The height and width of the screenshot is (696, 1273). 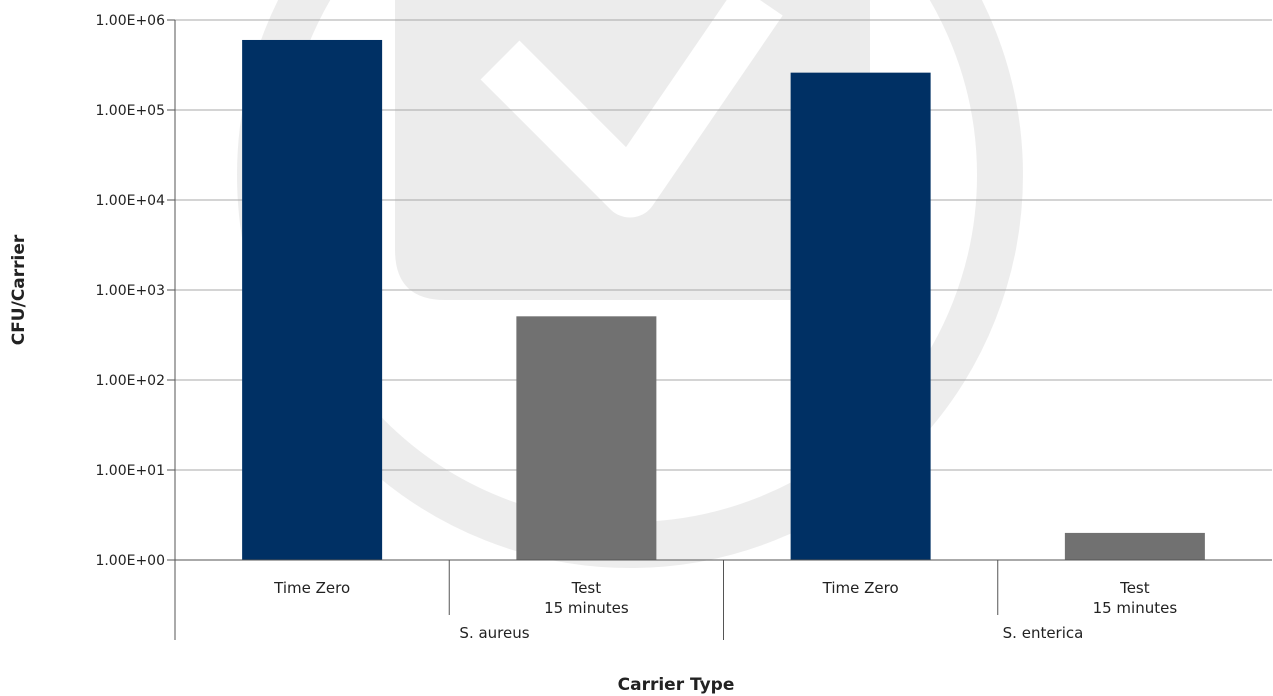 What do you see at coordinates (130, 561) in the screenshot?
I see `y-tick-label: 1.00E+00` at bounding box center [130, 561].